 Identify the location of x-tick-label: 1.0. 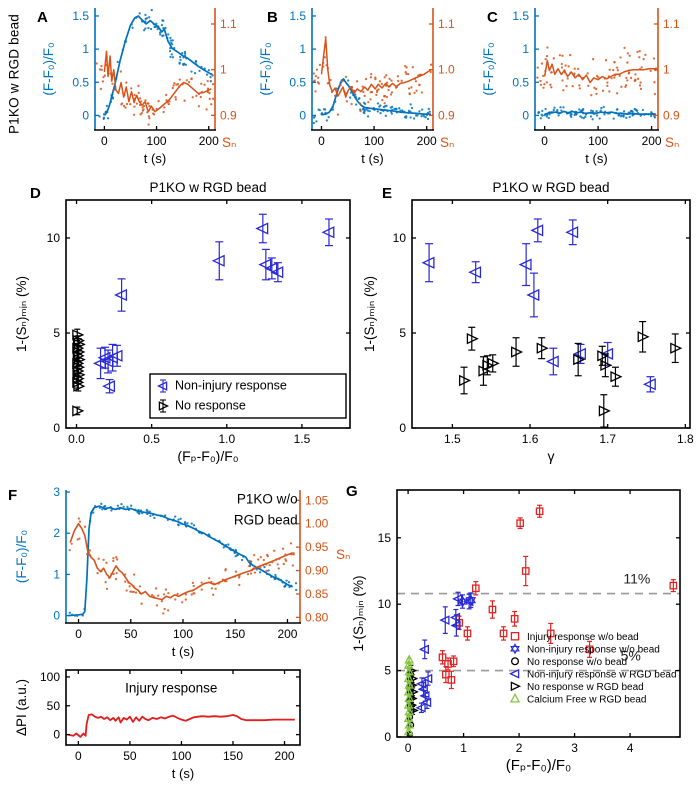
(226, 439).